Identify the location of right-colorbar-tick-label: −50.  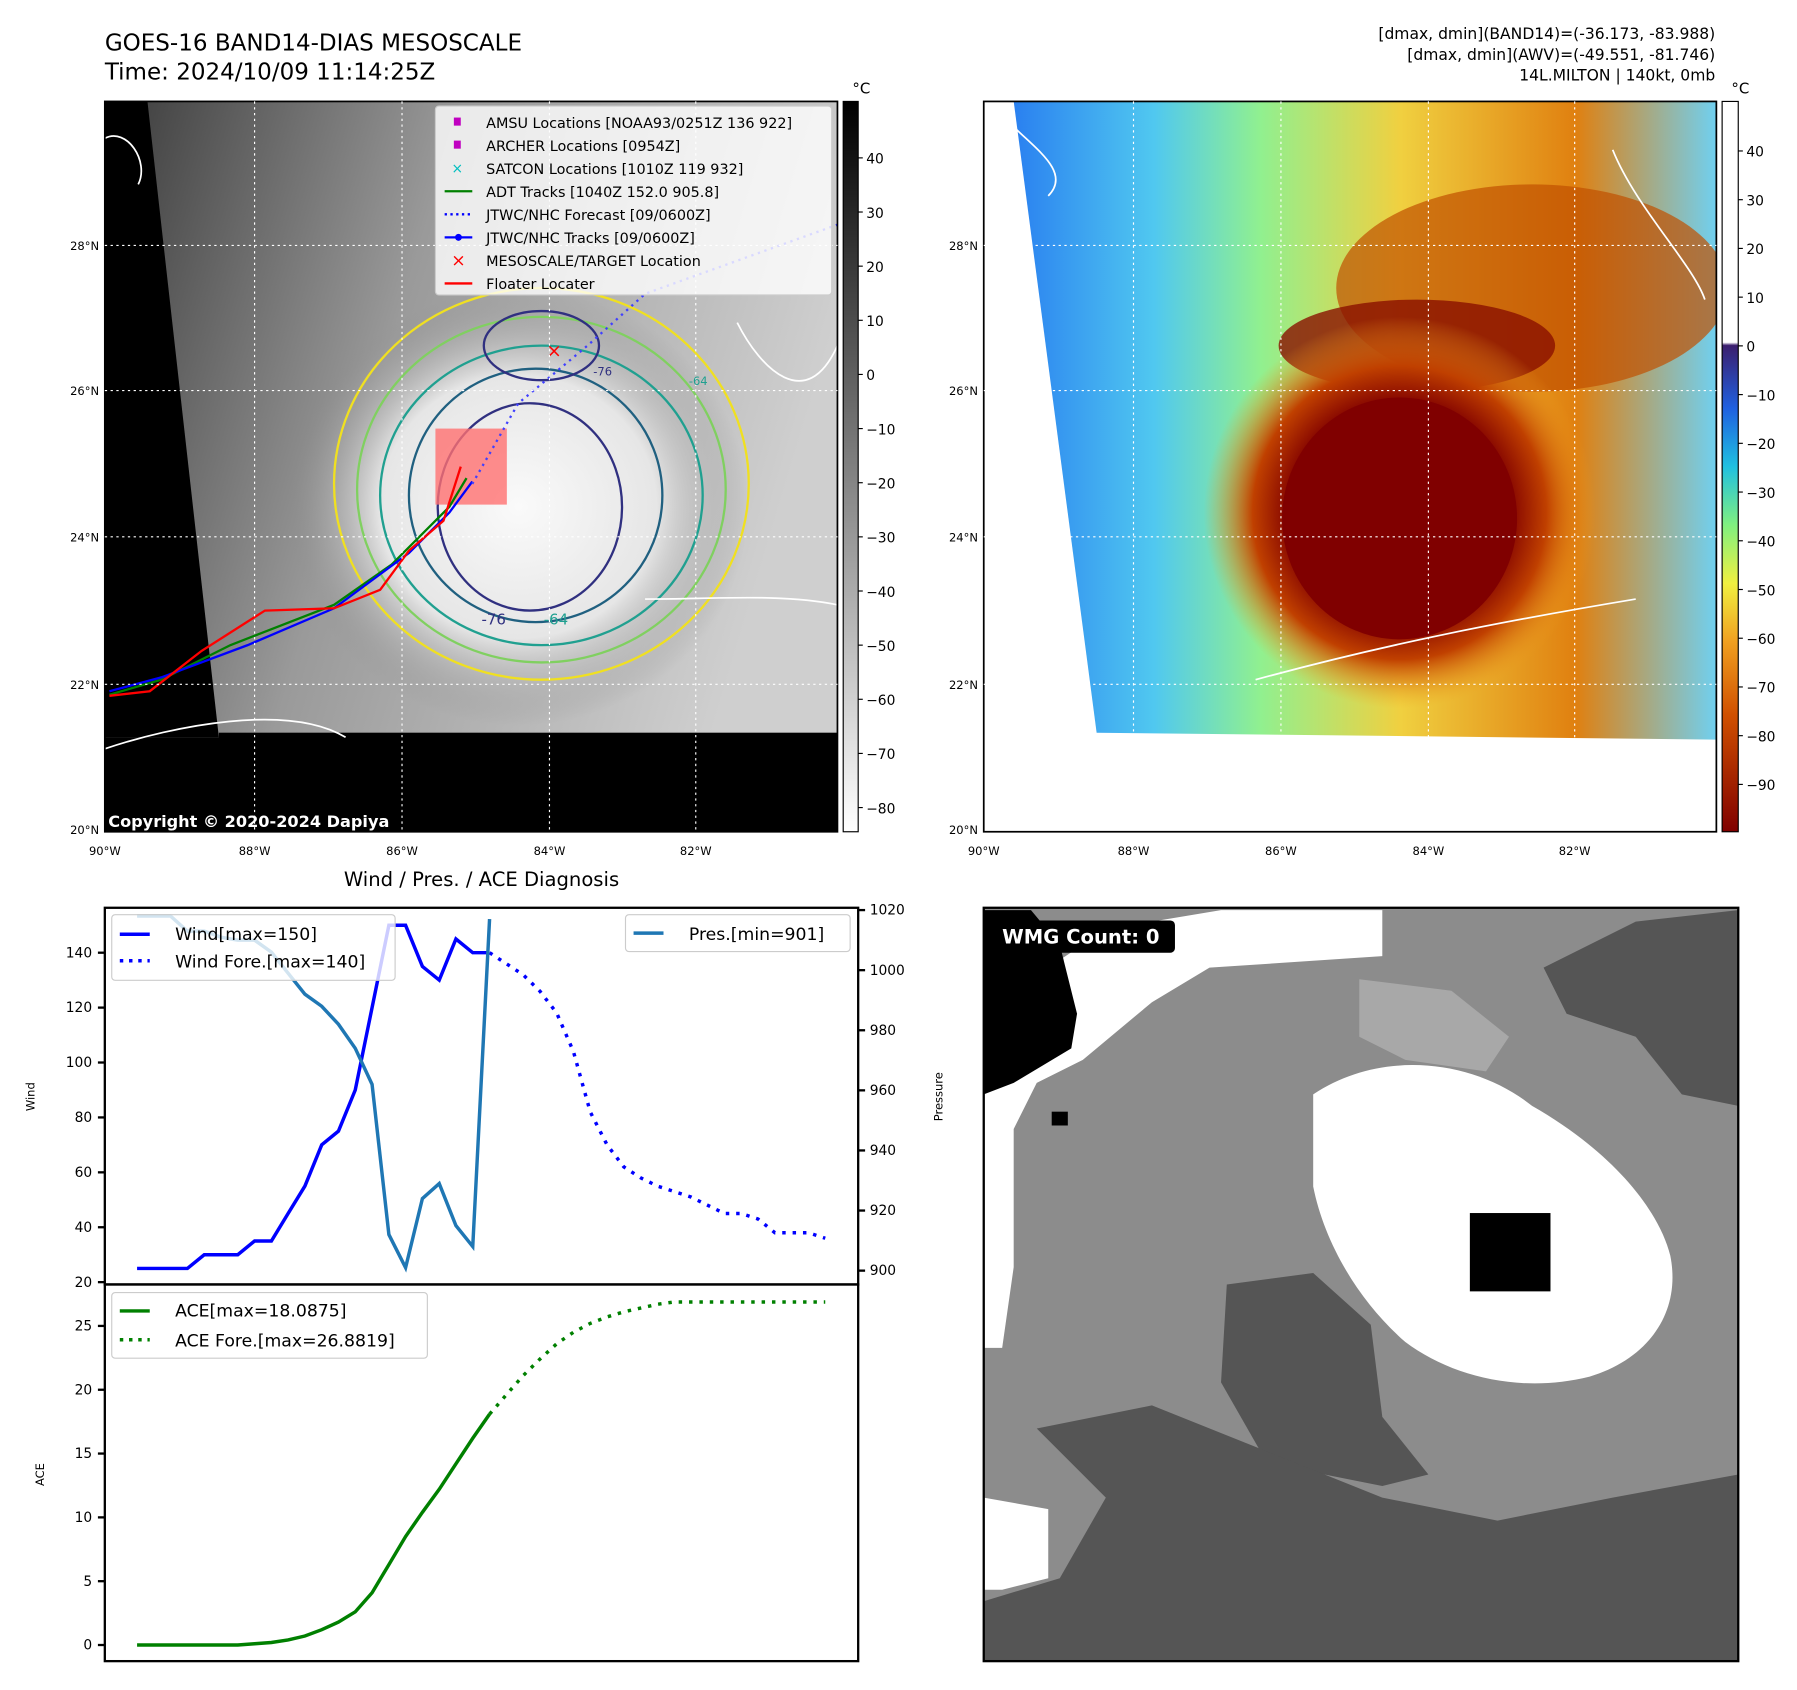
(1760, 591).